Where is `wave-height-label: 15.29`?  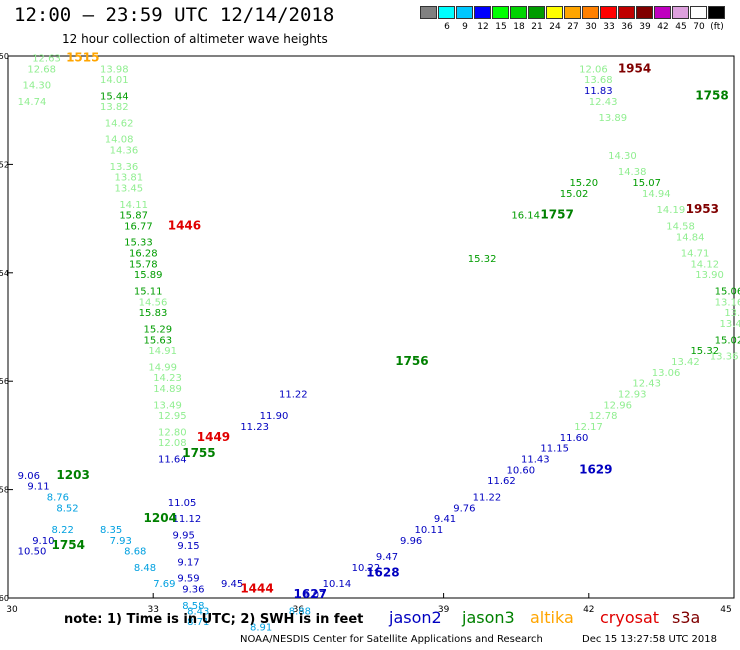
wave-height-label: 15.29 is located at coordinates (158, 329).